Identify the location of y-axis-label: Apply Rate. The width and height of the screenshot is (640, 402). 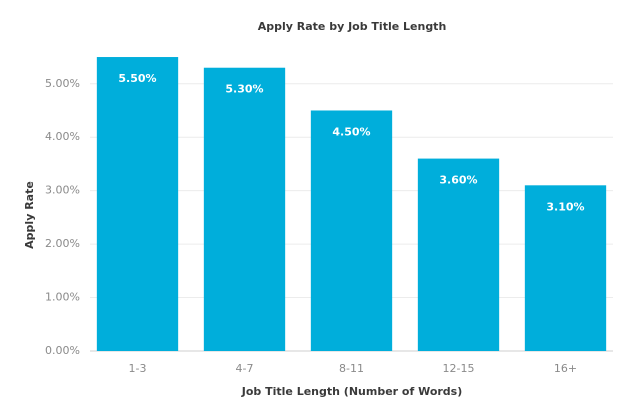
(29, 215).